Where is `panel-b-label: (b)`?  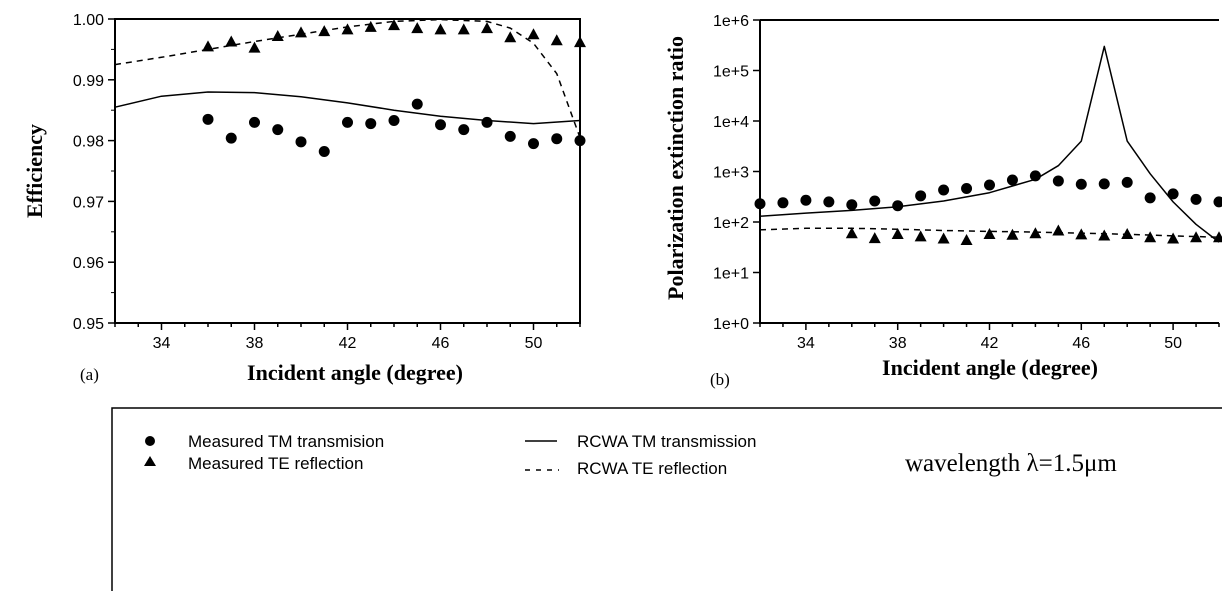 panel-b-label: (b) is located at coordinates (720, 379).